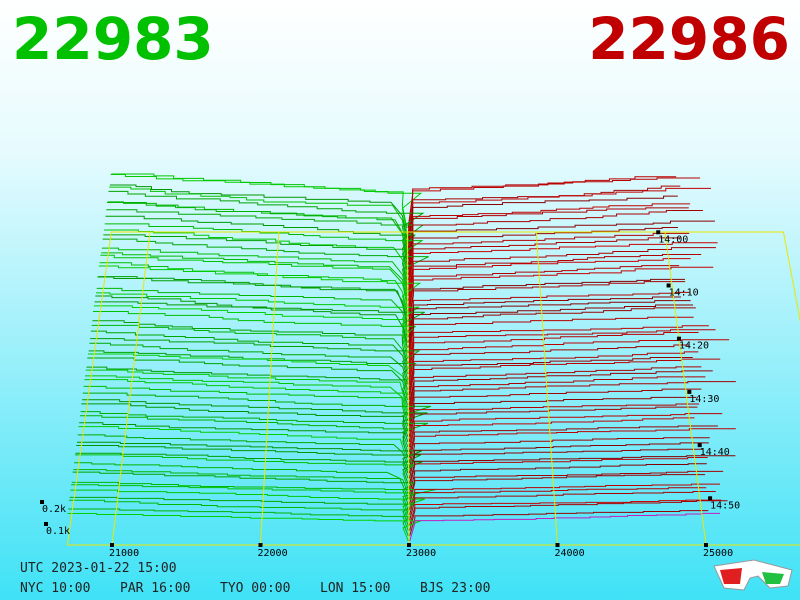  What do you see at coordinates (255, 588) in the screenshot?
I see `zone-time: TYO 00:00` at bounding box center [255, 588].